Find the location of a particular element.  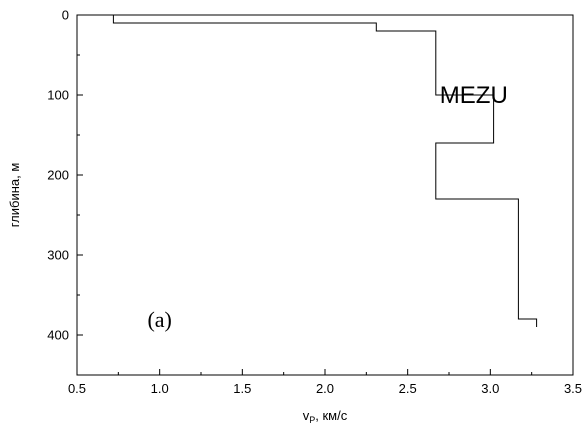

panel-label: (a) is located at coordinates (159, 319).